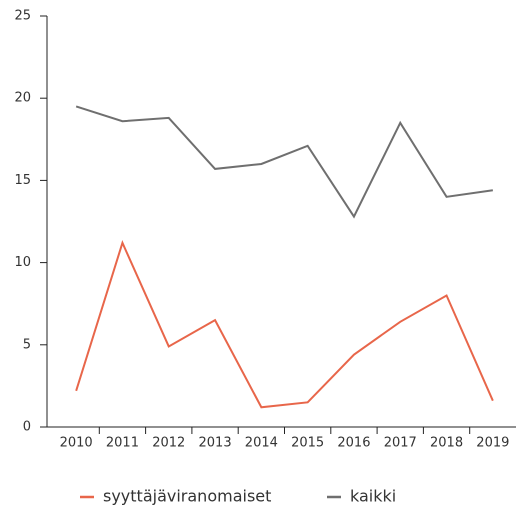 The height and width of the screenshot is (511, 524). I want to click on y-tick-label: 10, so click(22, 262).